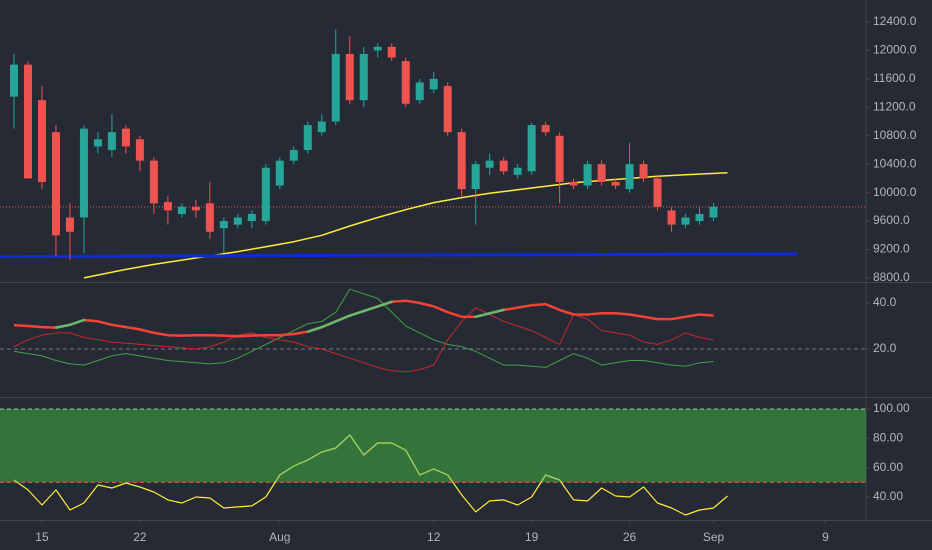 This screenshot has height=550, width=932. I want to click on x-tick-label: 15, so click(42, 537).